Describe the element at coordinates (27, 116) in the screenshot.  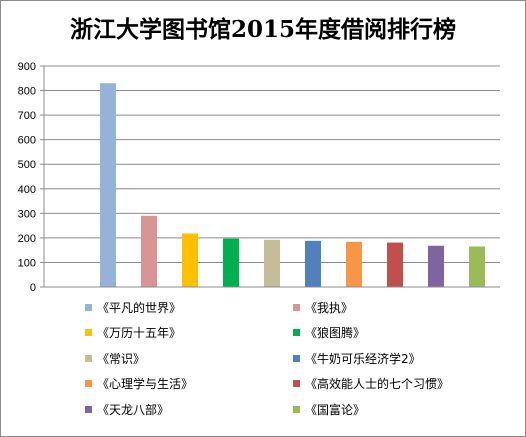
I see `y-tick-label: 700` at that location.